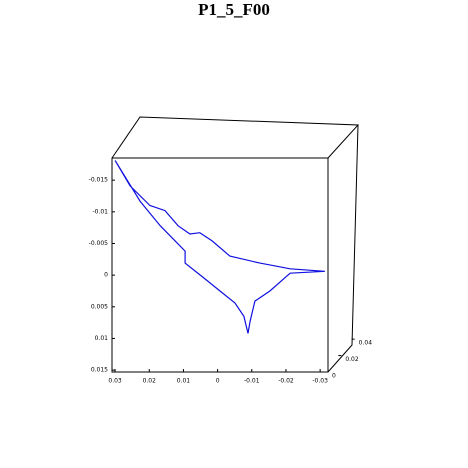 Image resolution: width=468 pixels, height=468 pixels. I want to click on y-tick-label: -0.015, so click(99, 180).